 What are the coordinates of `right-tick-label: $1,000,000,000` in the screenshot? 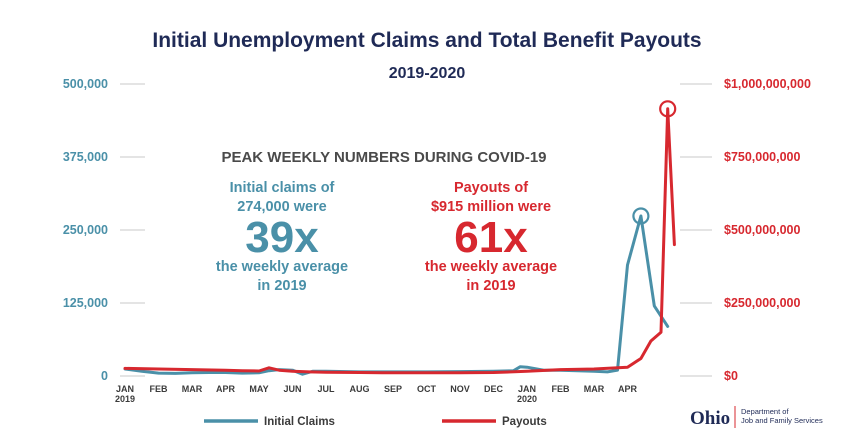 It's located at (767, 84).